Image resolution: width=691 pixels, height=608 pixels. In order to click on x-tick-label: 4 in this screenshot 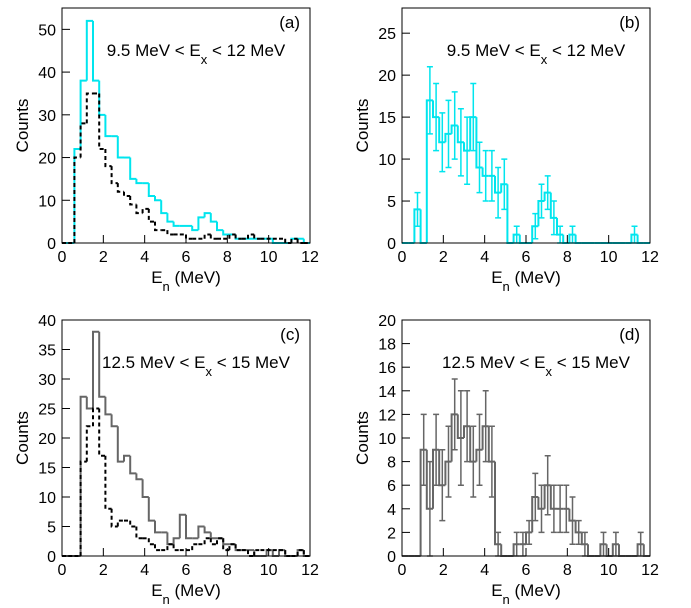, I will do `click(144, 570)`.